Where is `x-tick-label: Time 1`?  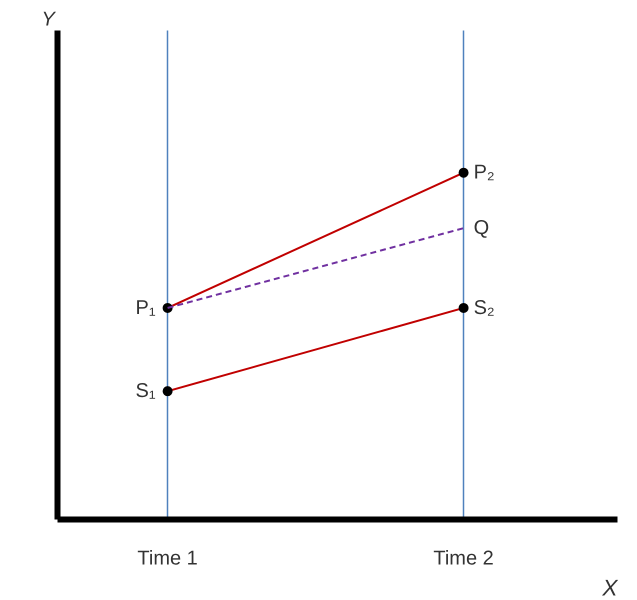
x-tick-label: Time 1 is located at coordinates (167, 559).